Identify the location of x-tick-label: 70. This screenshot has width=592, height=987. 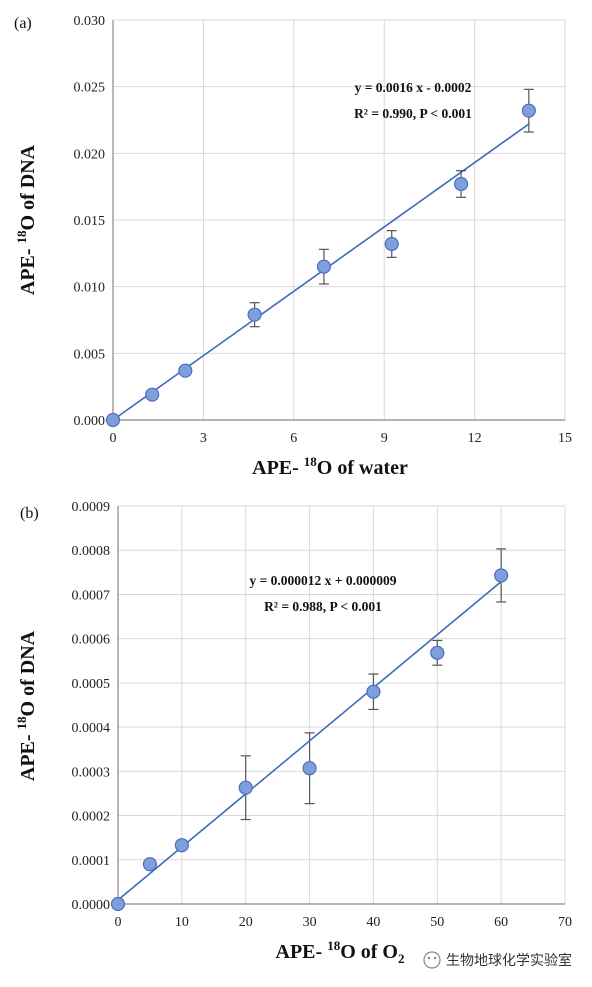
(565, 922).